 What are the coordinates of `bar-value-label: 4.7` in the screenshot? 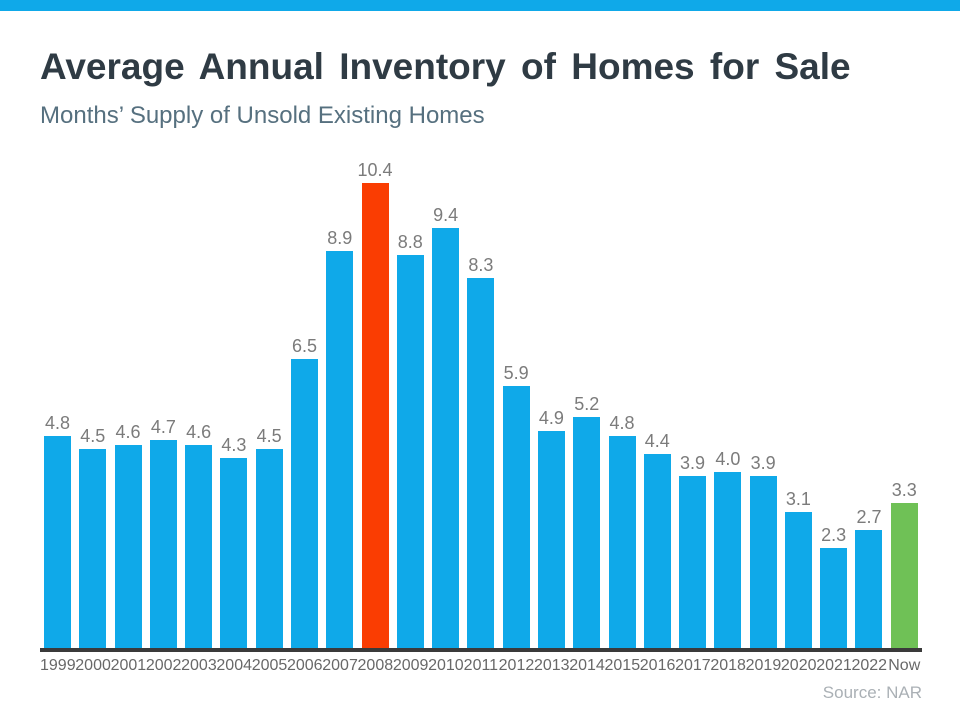 It's located at (163, 427).